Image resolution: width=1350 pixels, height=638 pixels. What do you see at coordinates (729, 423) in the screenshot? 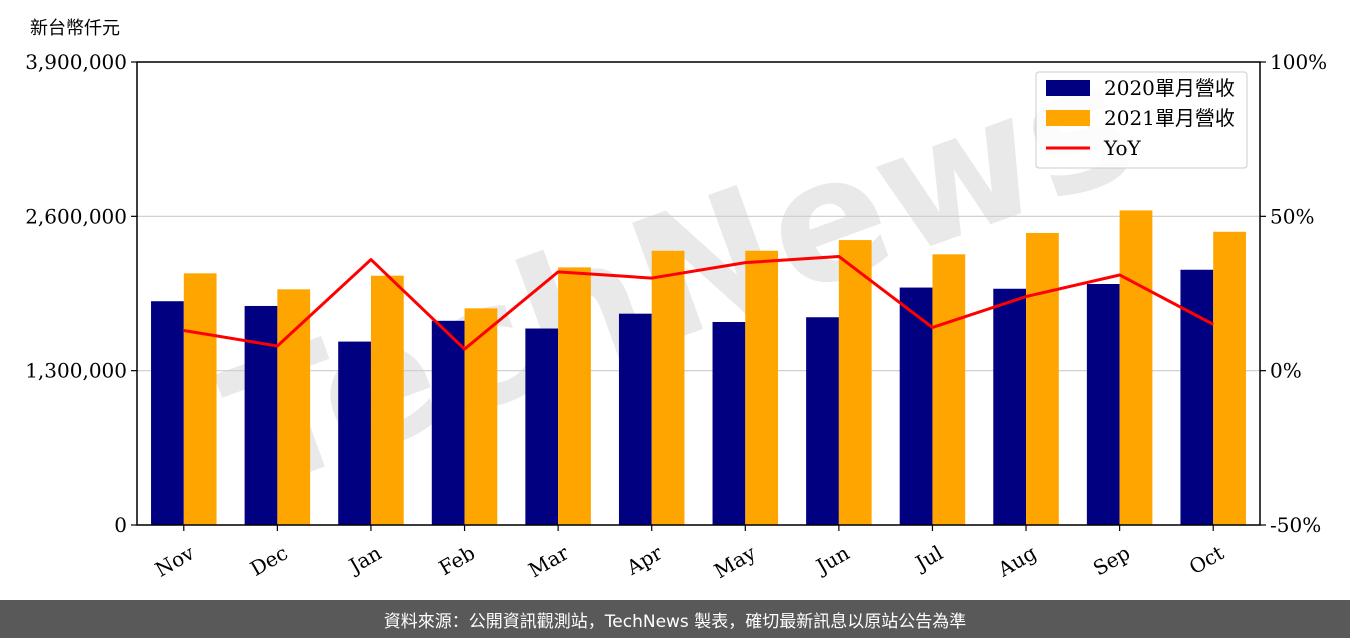
I see `bar-2020單月營收-May` at bounding box center [729, 423].